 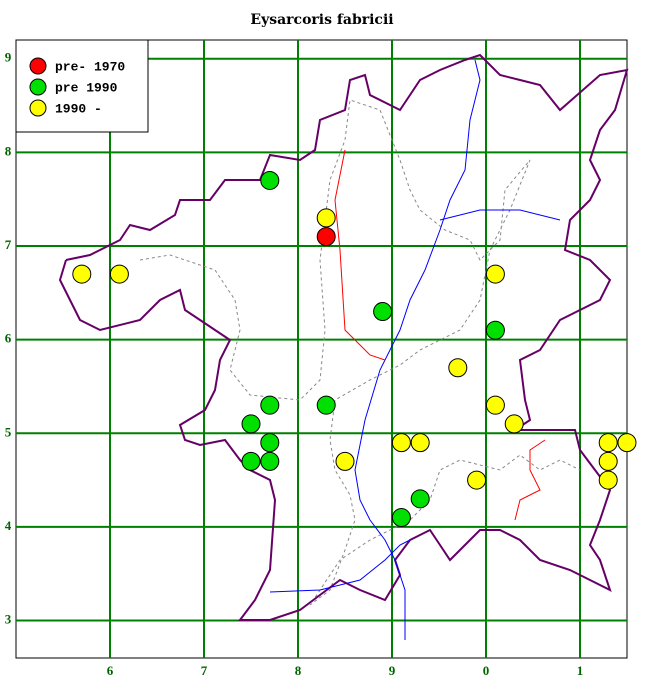 I want to click on y-tick-label: 7, so click(x=8, y=244).